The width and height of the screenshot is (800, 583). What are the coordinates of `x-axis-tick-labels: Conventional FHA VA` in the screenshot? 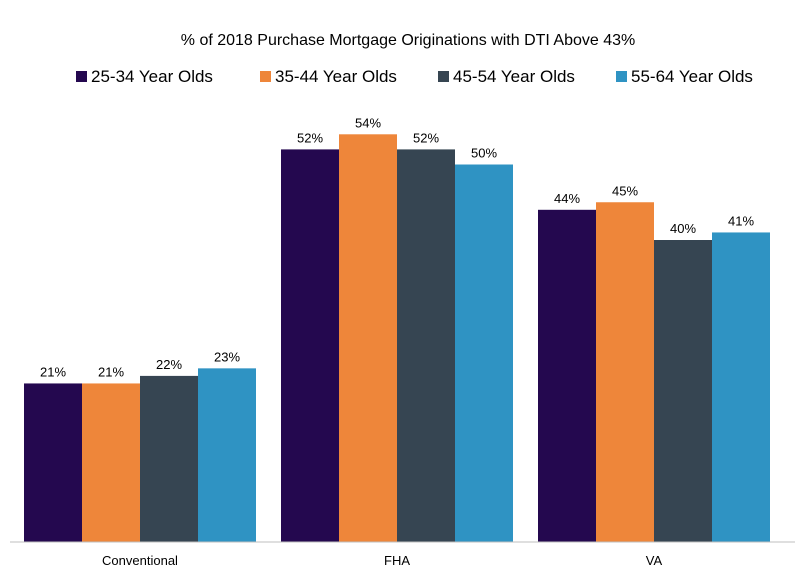 It's located at (382, 560).